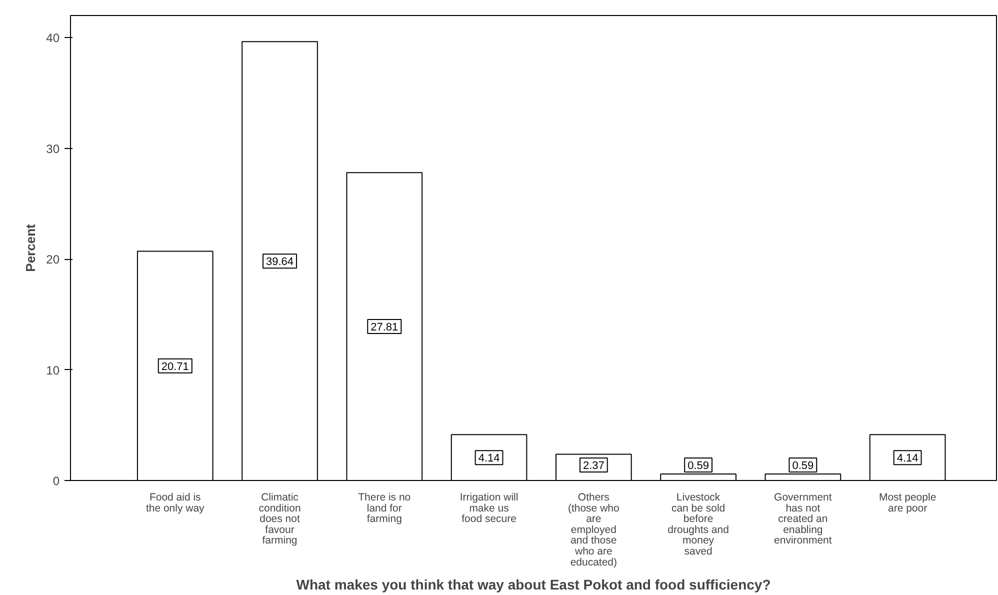 This screenshot has width=998, height=595. What do you see at coordinates (803, 519) in the screenshot?
I see `x-tick-label: Government has not created an enabling environment` at bounding box center [803, 519].